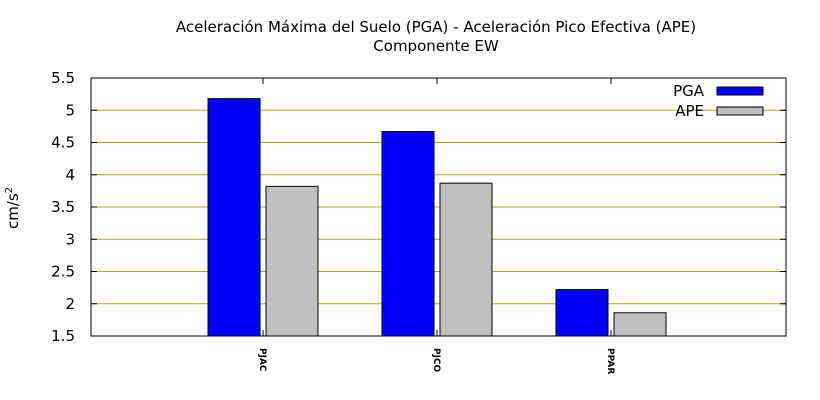 The image size is (820, 400). I want to click on x-tick-label-pjac: PJAC, so click(262, 360).